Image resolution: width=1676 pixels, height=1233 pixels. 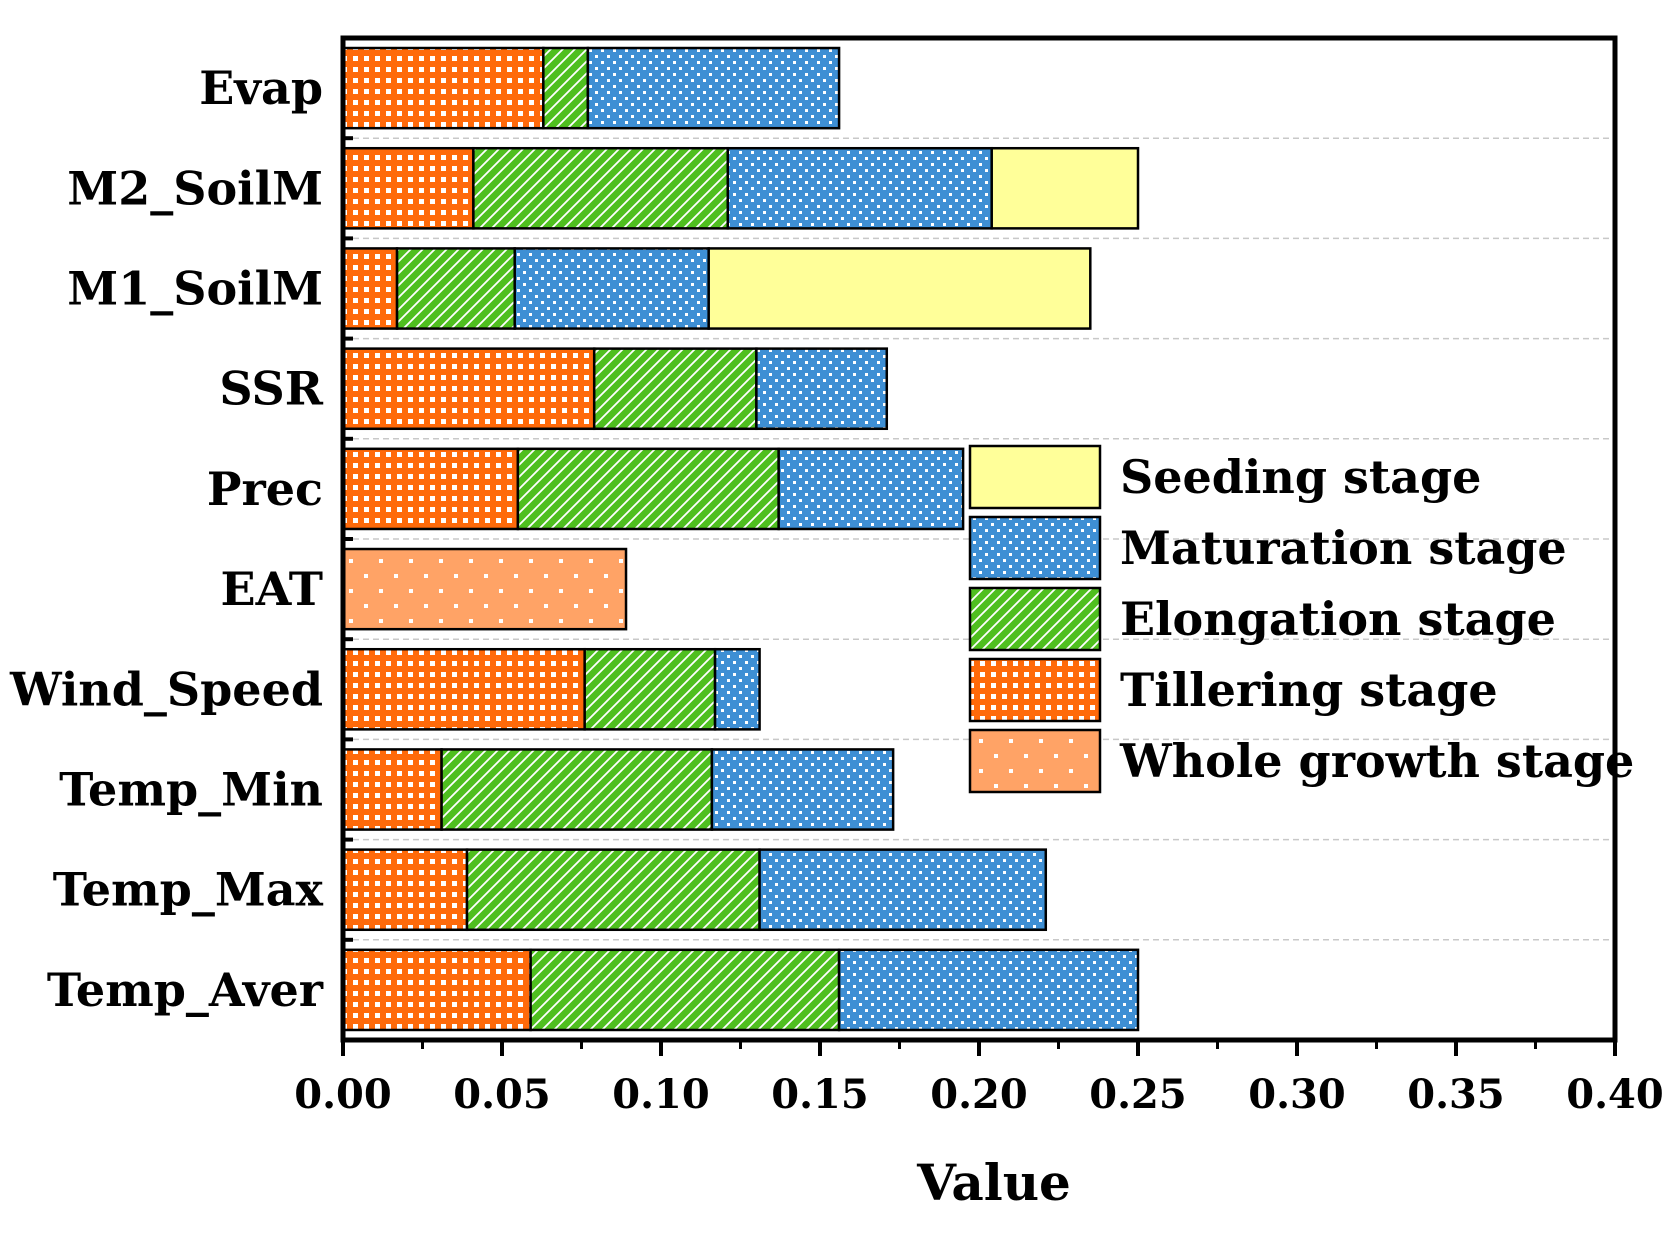 What do you see at coordinates (660, 1094) in the screenshot?
I see `x-tick-label: 0.10` at bounding box center [660, 1094].